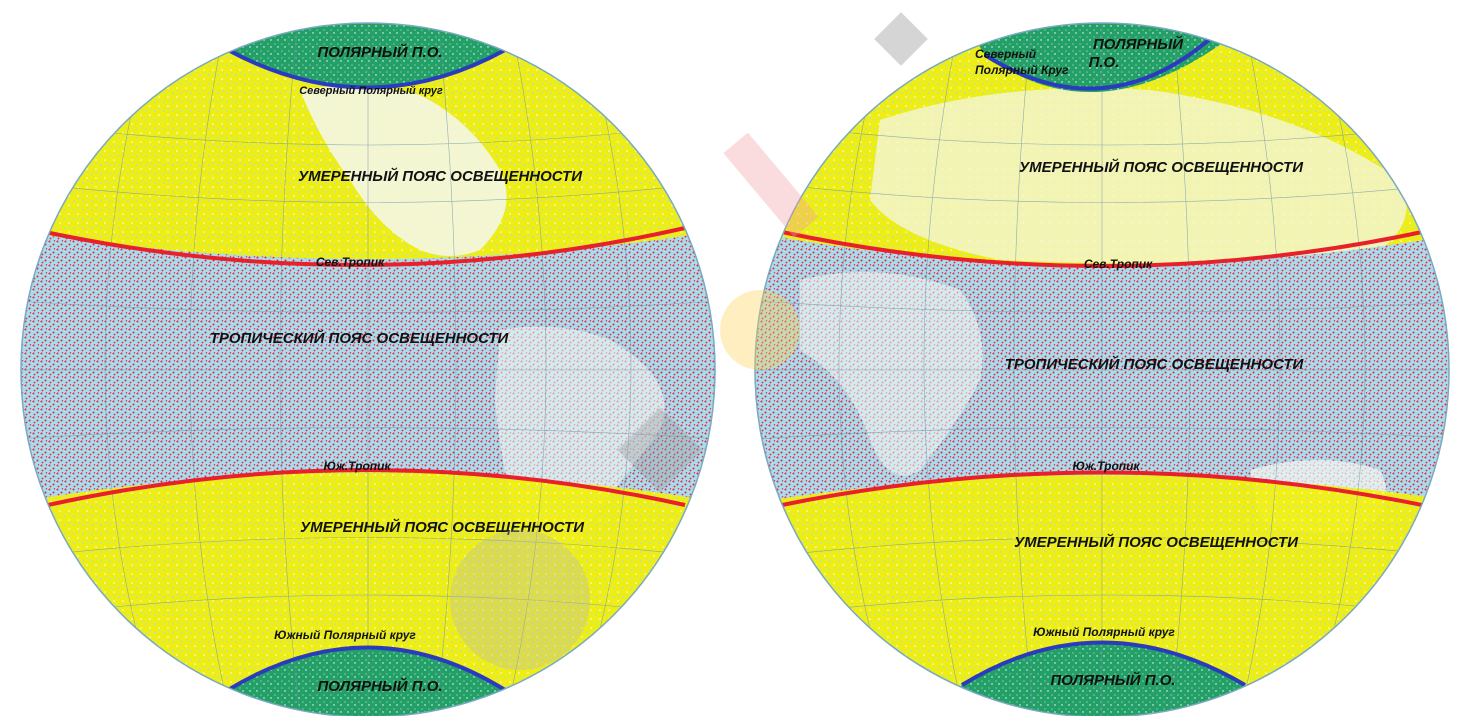 Image resolution: width=1484 pixels, height=716 pixels. What do you see at coordinates (366, 69) in the screenshot?
I see `arctic-circle-line` at bounding box center [366, 69].